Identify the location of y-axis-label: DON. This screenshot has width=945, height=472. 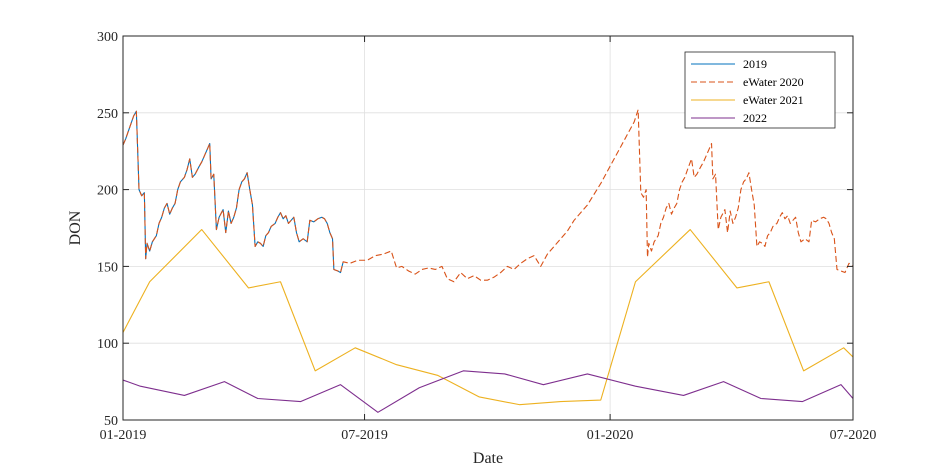
(75, 227).